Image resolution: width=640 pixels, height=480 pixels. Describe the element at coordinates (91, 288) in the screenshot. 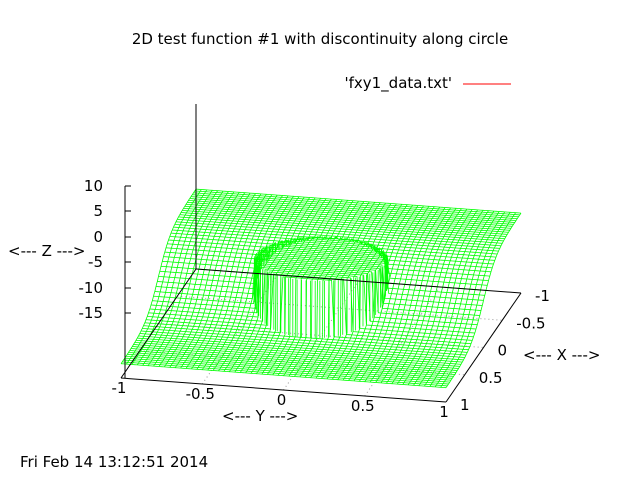

I see `z-tick-label: -10` at that location.